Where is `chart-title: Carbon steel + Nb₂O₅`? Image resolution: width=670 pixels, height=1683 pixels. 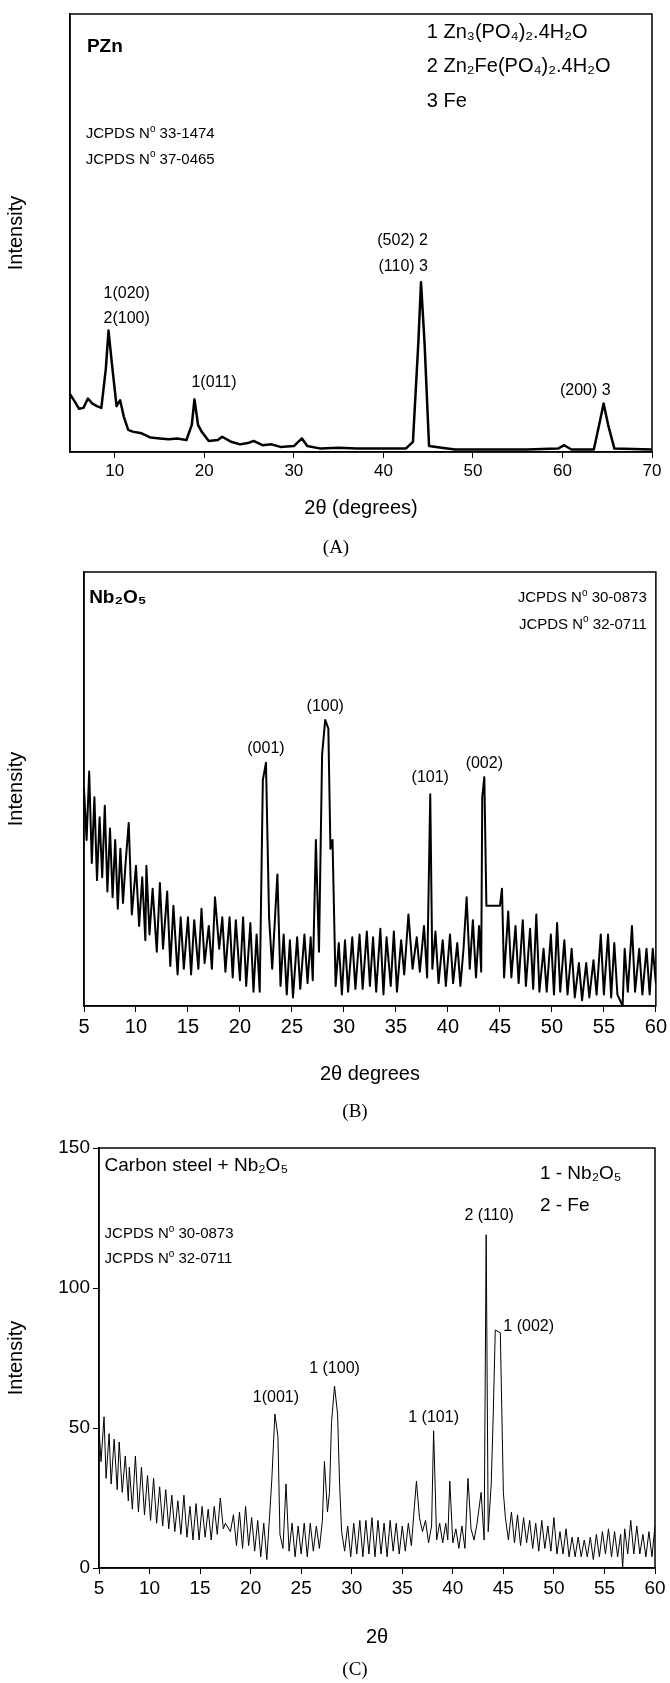
chart-title: Carbon steel + Nb₂O₅ is located at coordinates (196, 1165).